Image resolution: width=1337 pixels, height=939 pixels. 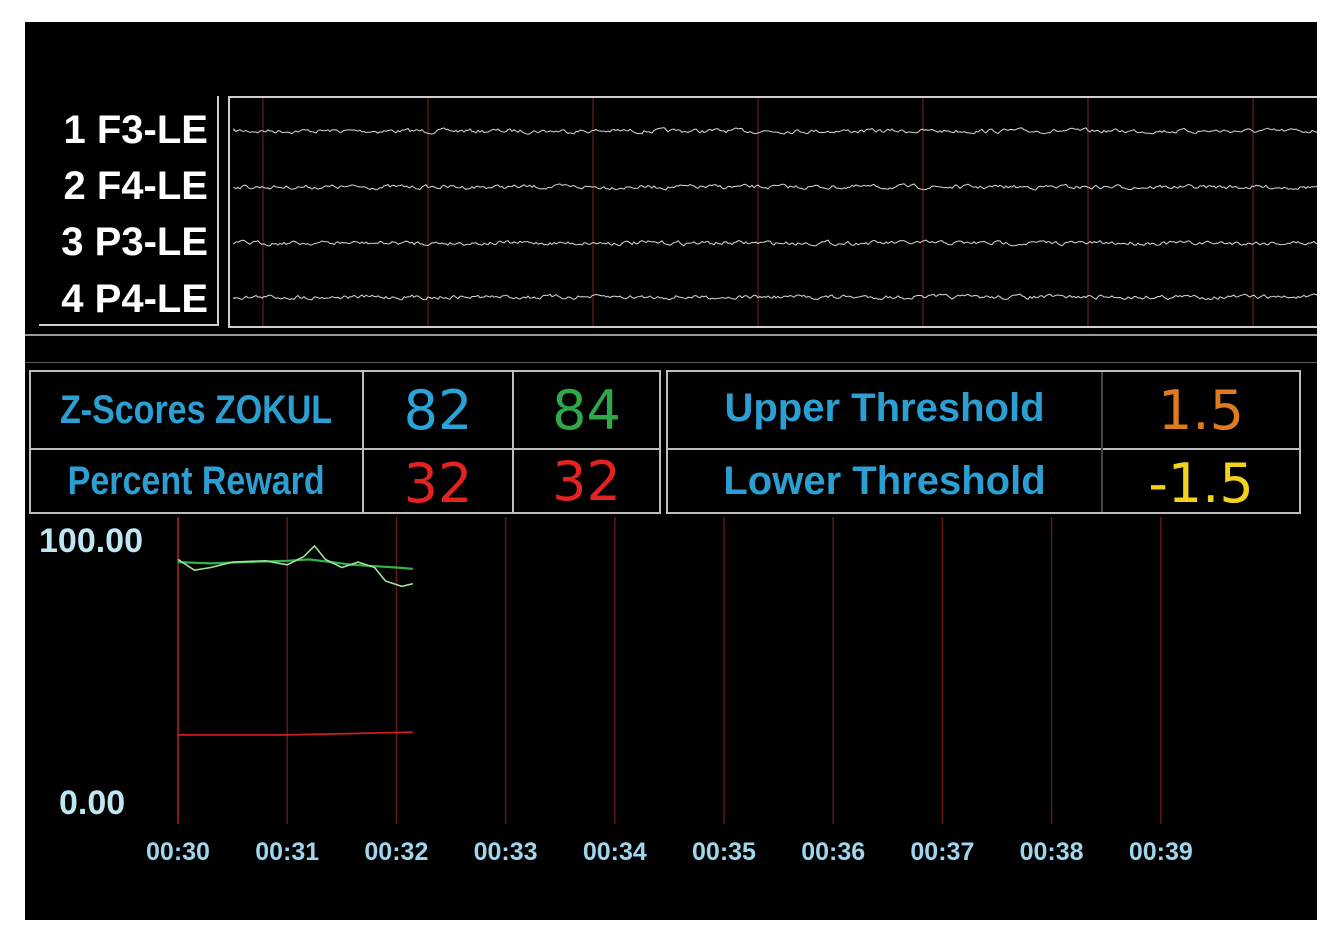 What do you see at coordinates (91, 541) in the screenshot?
I see `y-max-label: 100.00` at bounding box center [91, 541].